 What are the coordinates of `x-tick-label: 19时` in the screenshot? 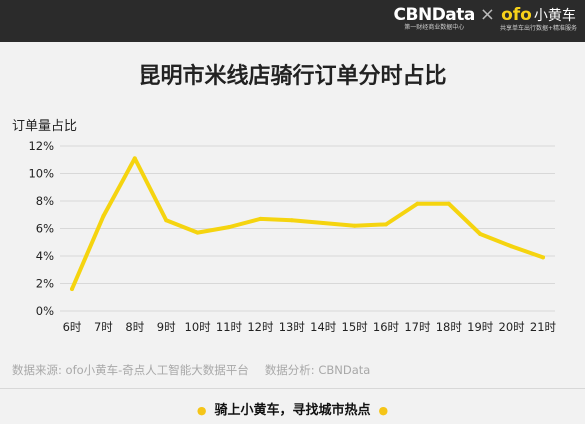 It's located at (480, 327).